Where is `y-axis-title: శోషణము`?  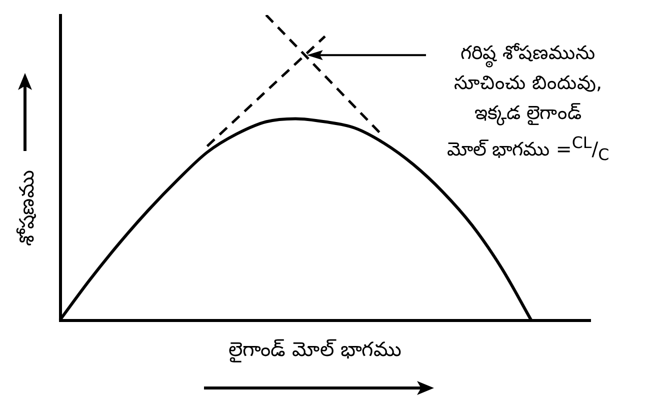
y-axis-title: శోషణము is located at coordinates (27, 208).